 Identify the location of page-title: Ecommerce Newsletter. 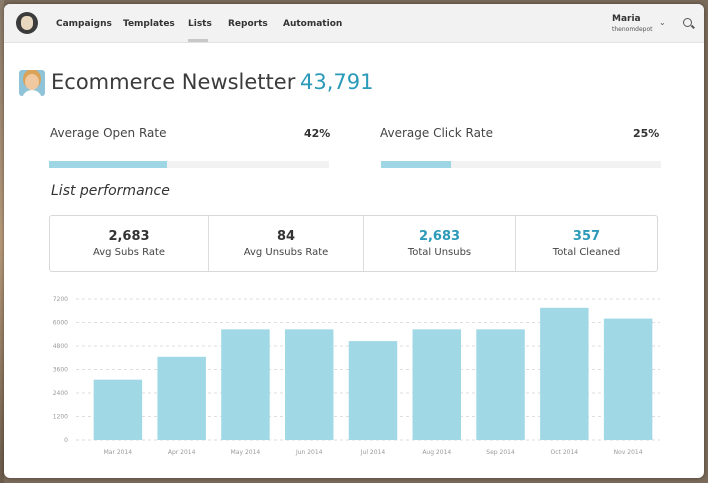
(173, 82).